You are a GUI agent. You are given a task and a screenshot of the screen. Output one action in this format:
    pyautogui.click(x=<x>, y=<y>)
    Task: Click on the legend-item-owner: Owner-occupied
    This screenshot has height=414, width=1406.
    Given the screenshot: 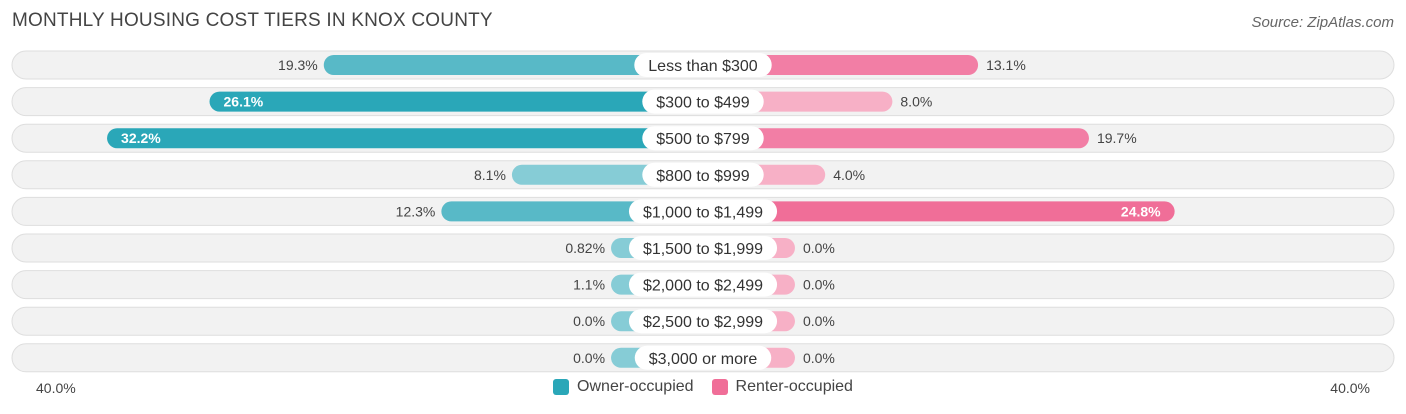 What is the action you would take?
    pyautogui.click(x=623, y=387)
    